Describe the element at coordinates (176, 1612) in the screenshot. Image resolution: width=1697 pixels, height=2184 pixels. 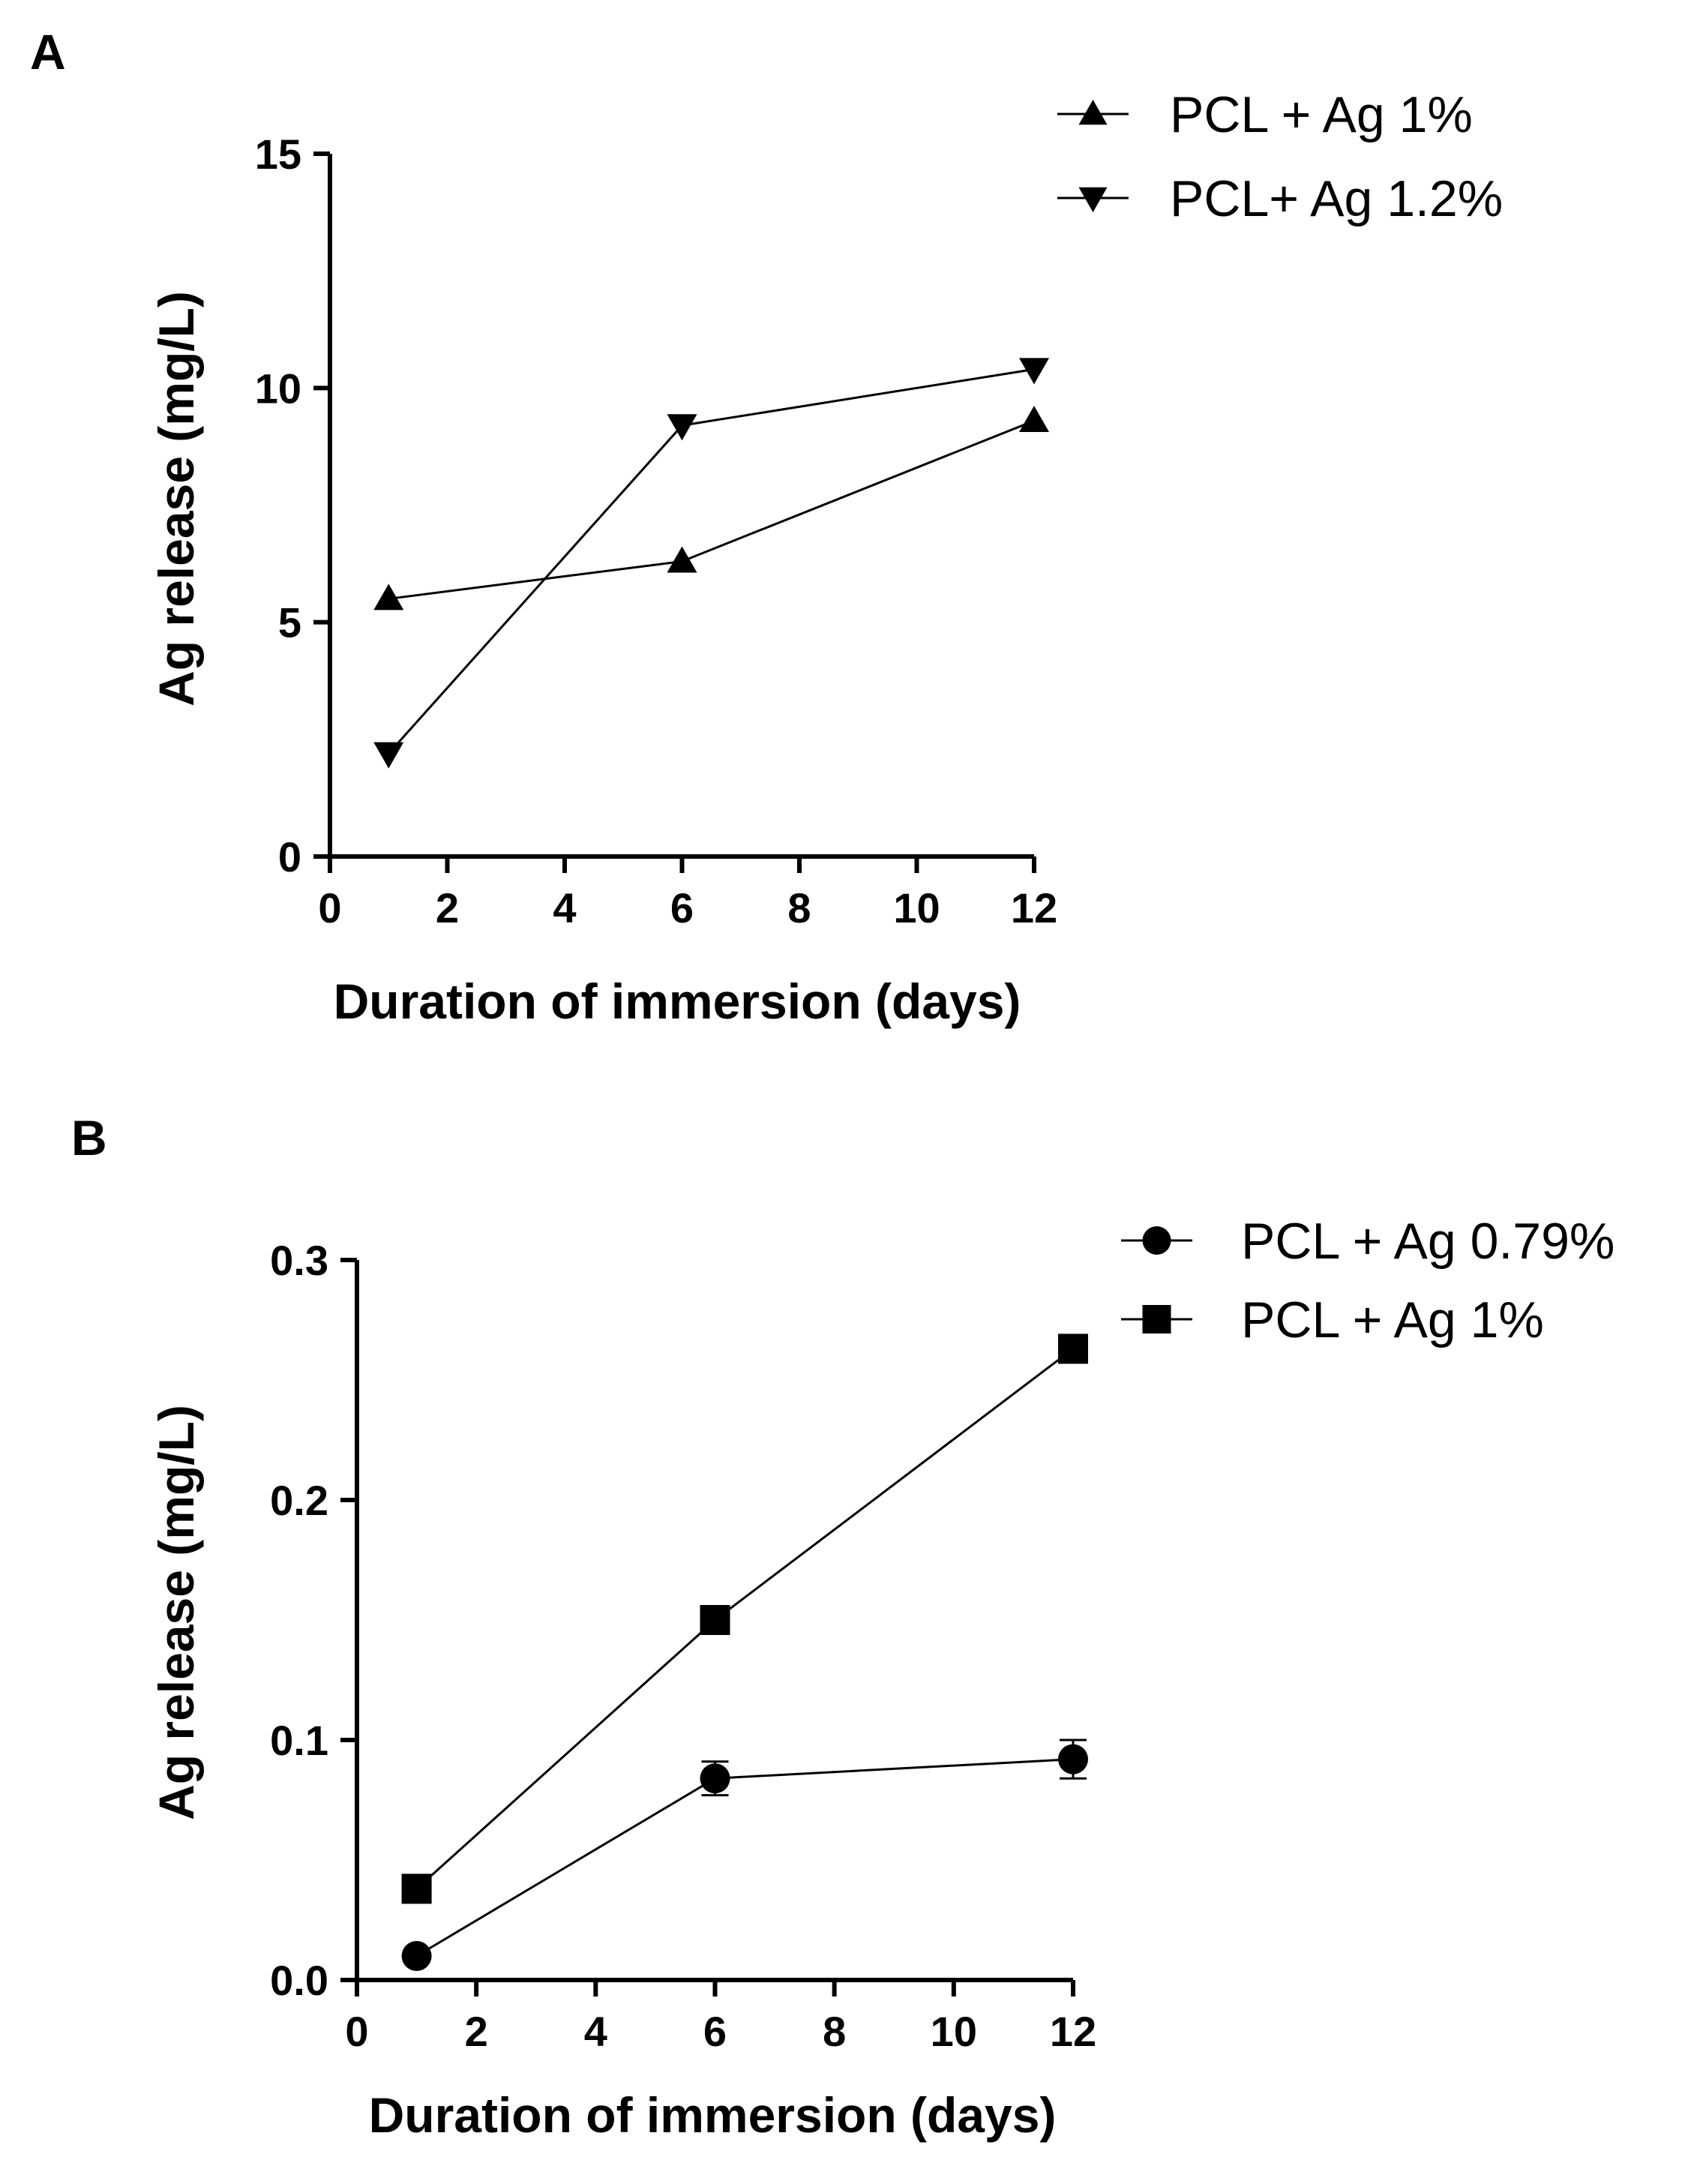
I see `y-axis-title-b: Ag release (mg/L)` at that location.